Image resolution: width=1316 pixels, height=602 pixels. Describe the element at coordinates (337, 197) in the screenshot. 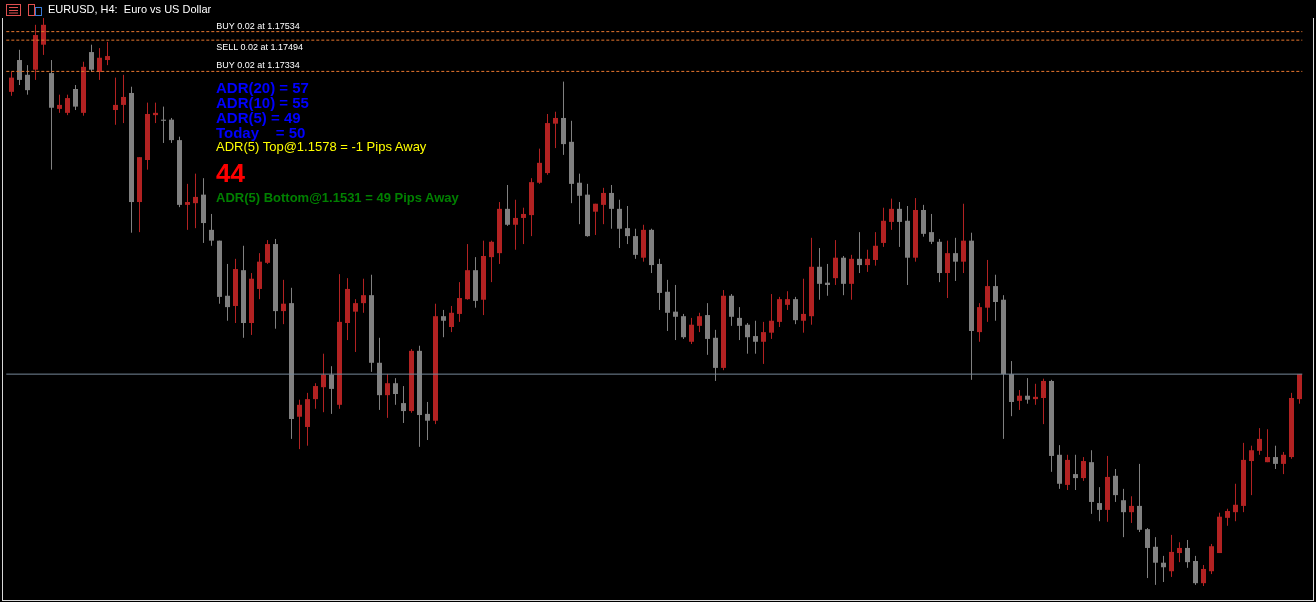

I see `annotation: ADR(5) Bottom@1.1531 = 49 Pips Away` at that location.